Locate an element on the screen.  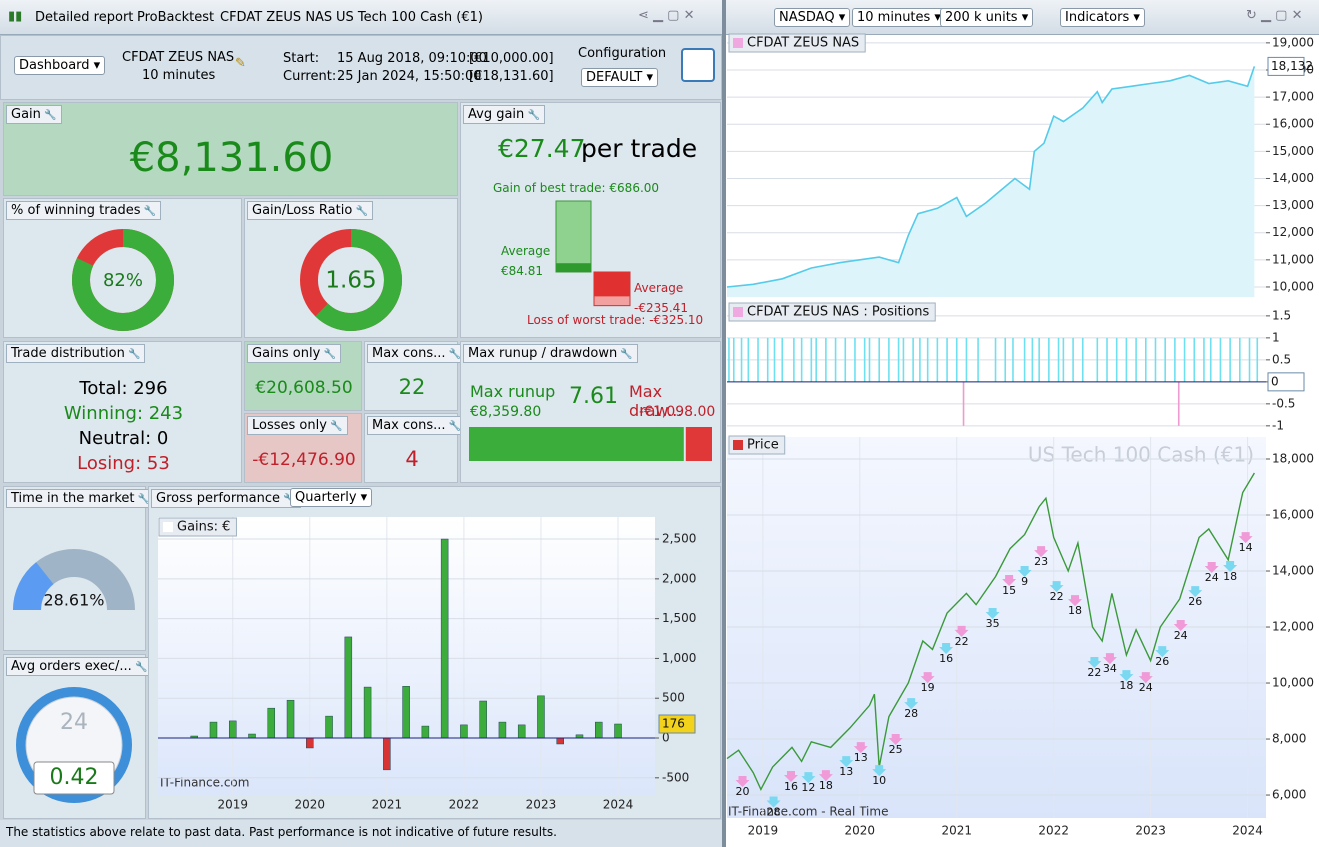
panel-label: Avg gain is located at coordinates (504, 114).